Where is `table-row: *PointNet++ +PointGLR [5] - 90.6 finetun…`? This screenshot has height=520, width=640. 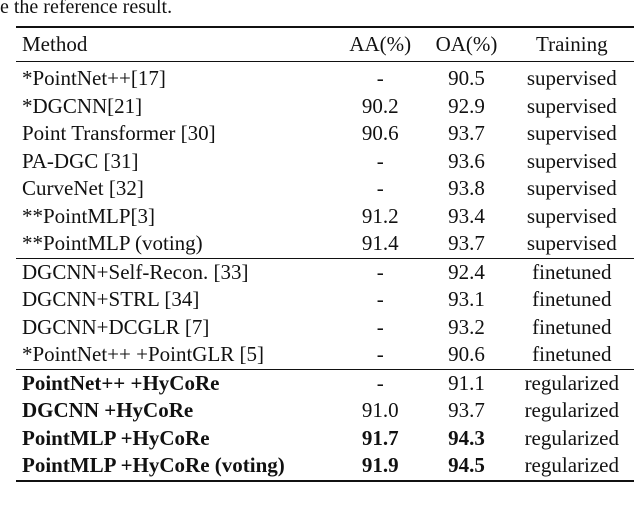 table-row: *PointNet++ +PointGLR [5] - 90.6 finetun… is located at coordinates (325, 355).